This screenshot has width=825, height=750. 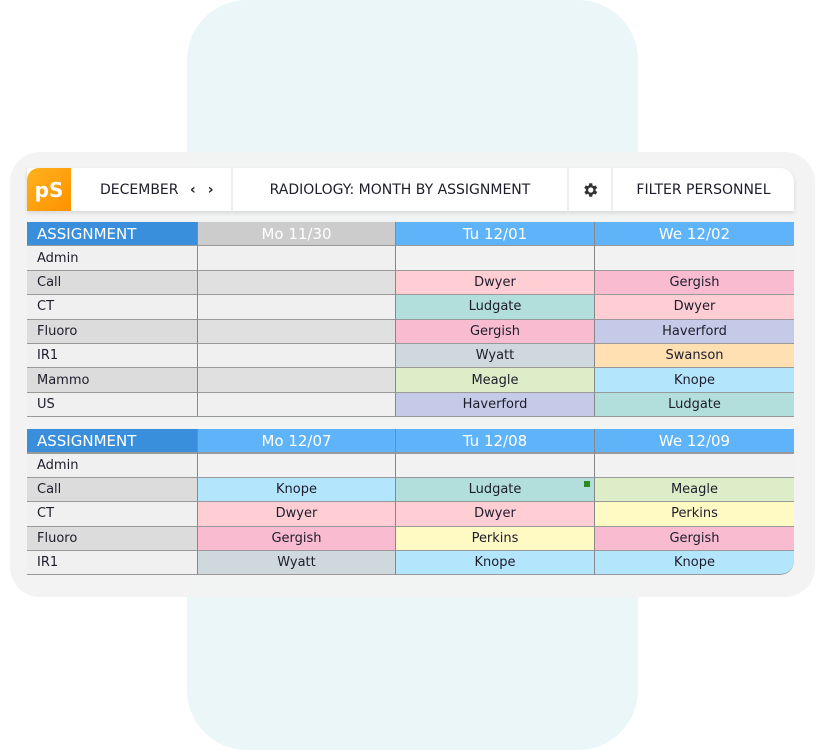 I want to click on assignment-name: CT, so click(x=46, y=514).